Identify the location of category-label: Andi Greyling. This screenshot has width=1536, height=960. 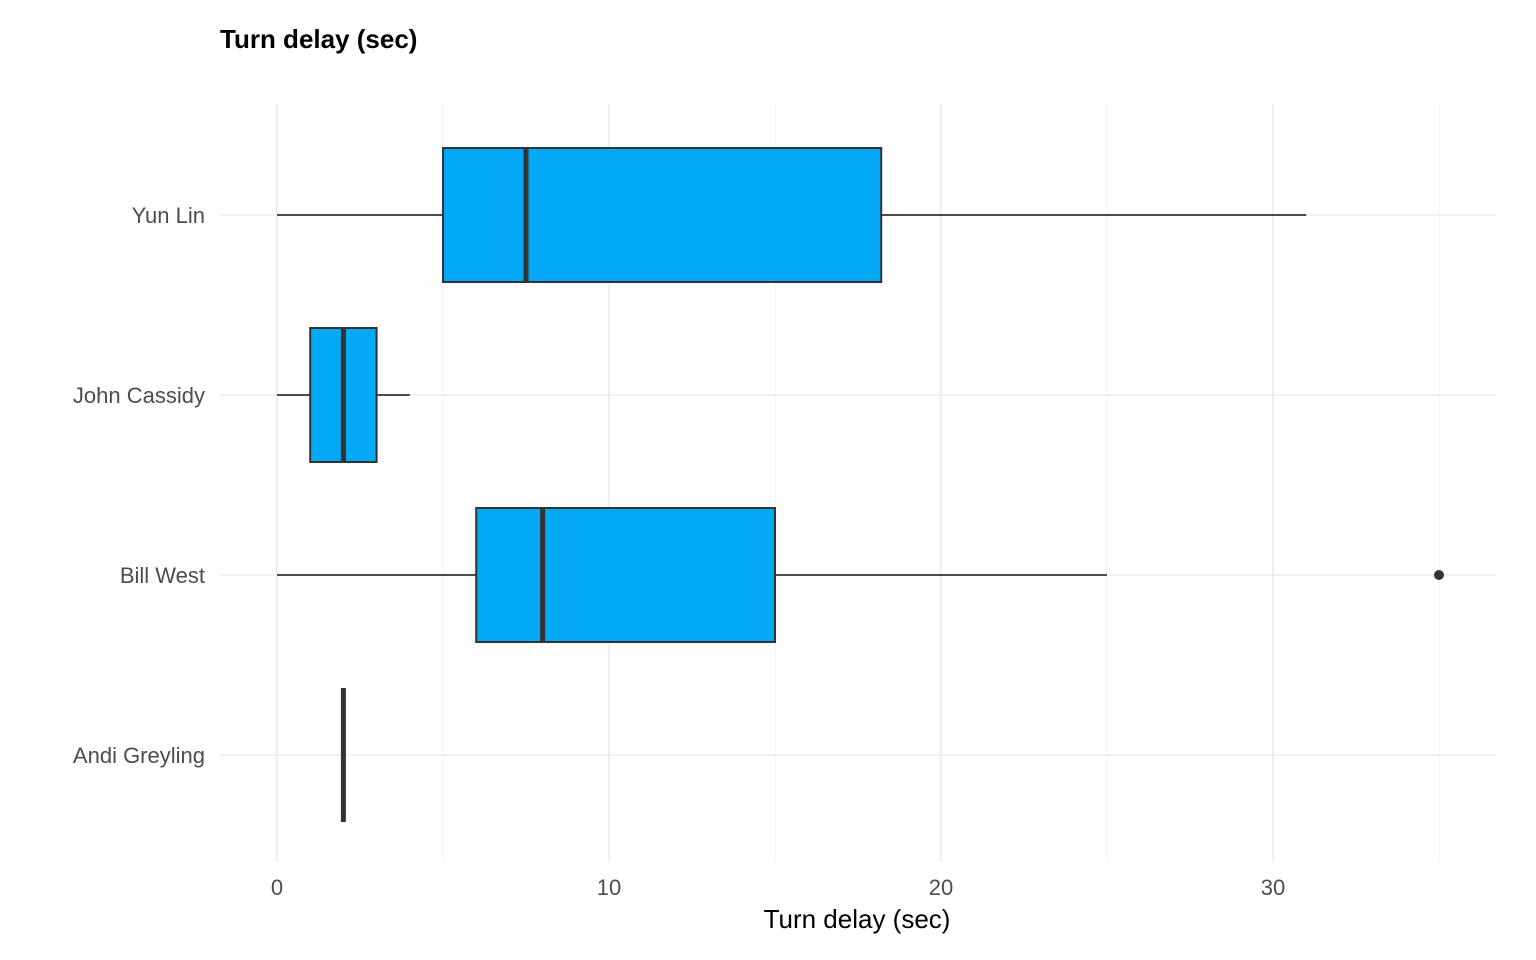
(139, 755).